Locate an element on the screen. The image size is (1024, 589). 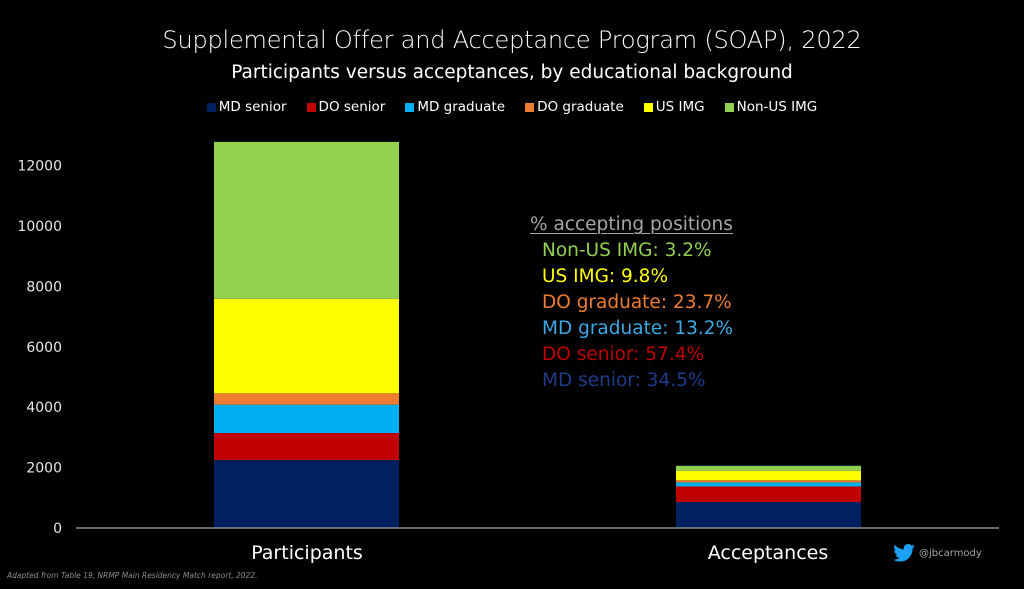
bar-segment-us-img-acceptances is located at coordinates (768, 475).